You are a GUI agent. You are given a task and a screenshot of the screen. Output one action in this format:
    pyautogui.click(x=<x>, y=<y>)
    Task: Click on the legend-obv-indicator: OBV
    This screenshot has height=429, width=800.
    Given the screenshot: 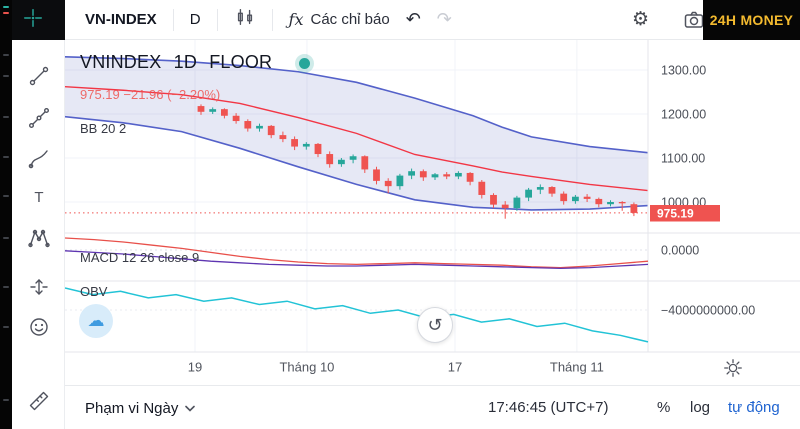 What is the action you would take?
    pyautogui.click(x=94, y=291)
    